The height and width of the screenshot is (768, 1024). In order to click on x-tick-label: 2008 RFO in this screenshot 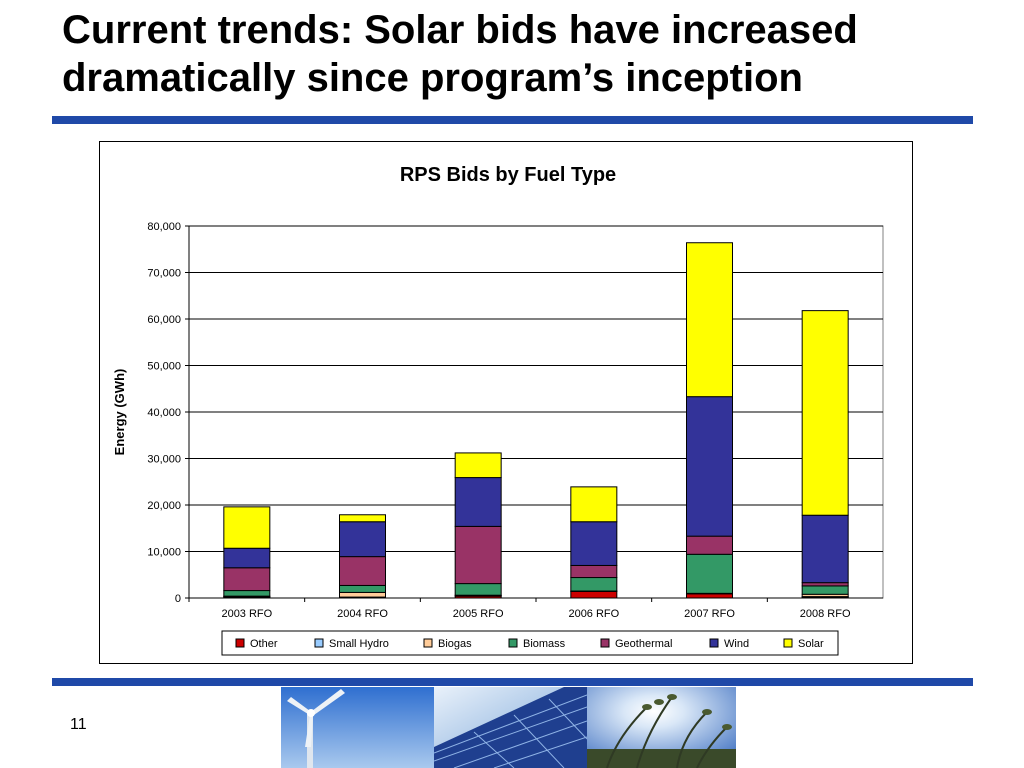, I will do `click(825, 614)`.